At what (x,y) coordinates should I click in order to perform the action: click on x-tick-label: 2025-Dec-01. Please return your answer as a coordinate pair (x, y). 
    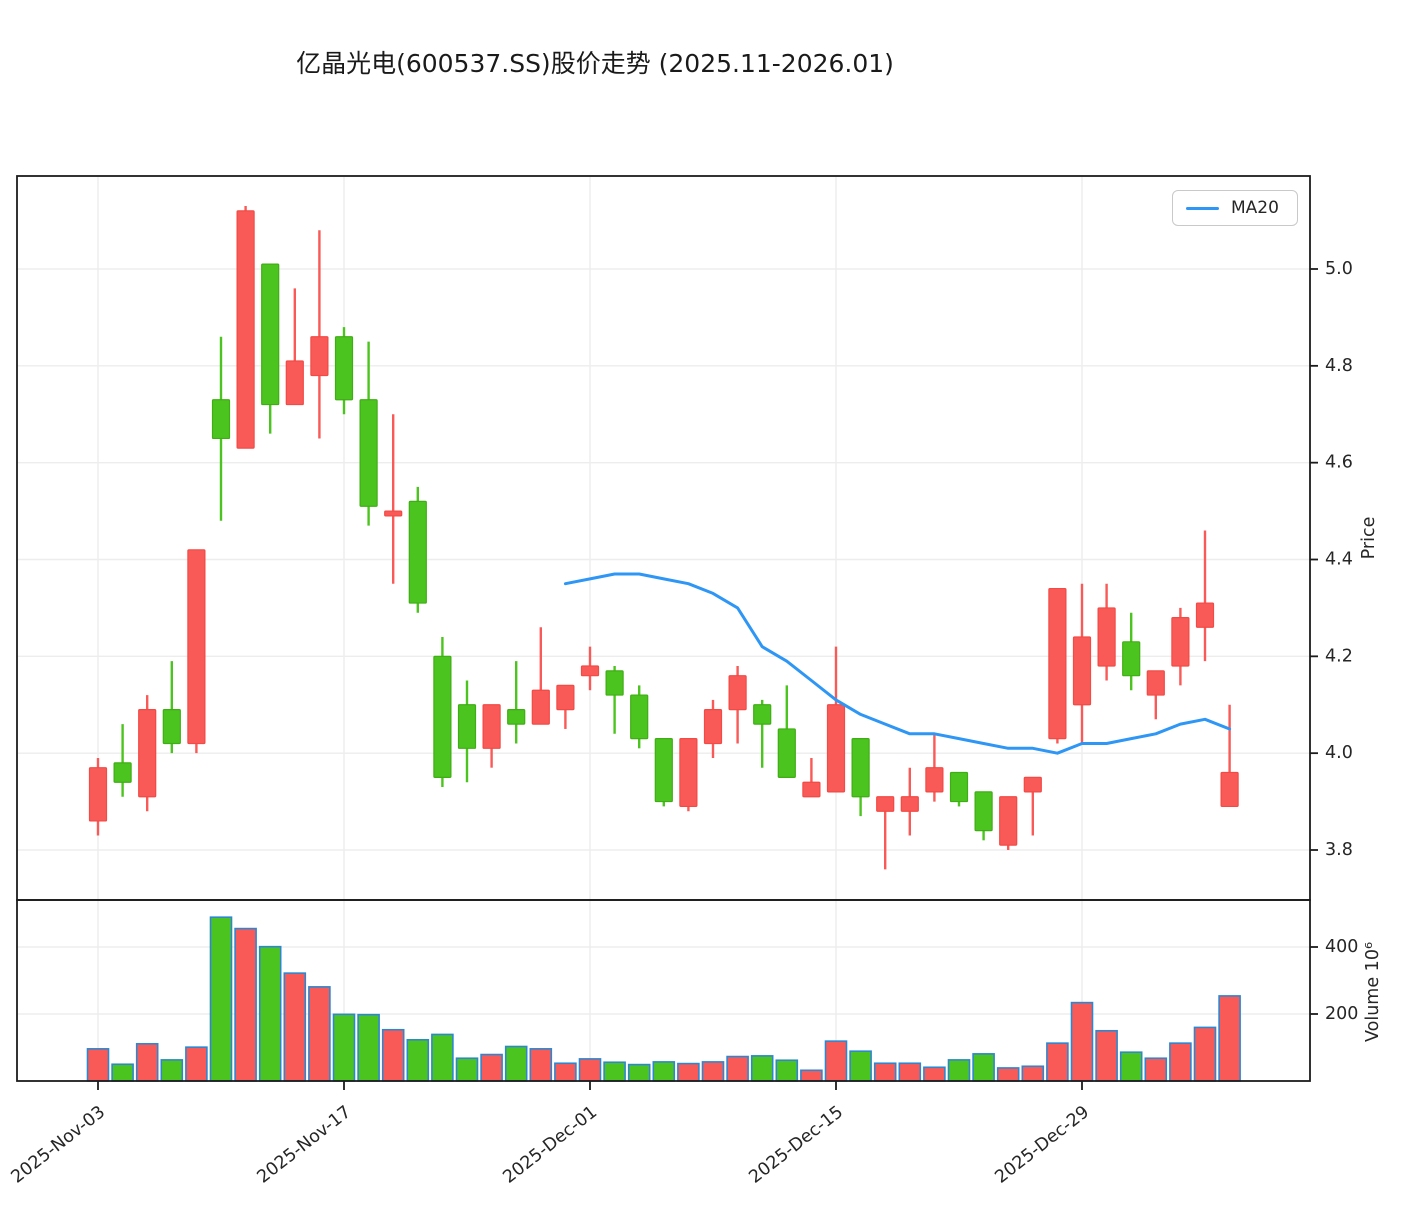
    Looking at the image, I should click on (550, 1145).